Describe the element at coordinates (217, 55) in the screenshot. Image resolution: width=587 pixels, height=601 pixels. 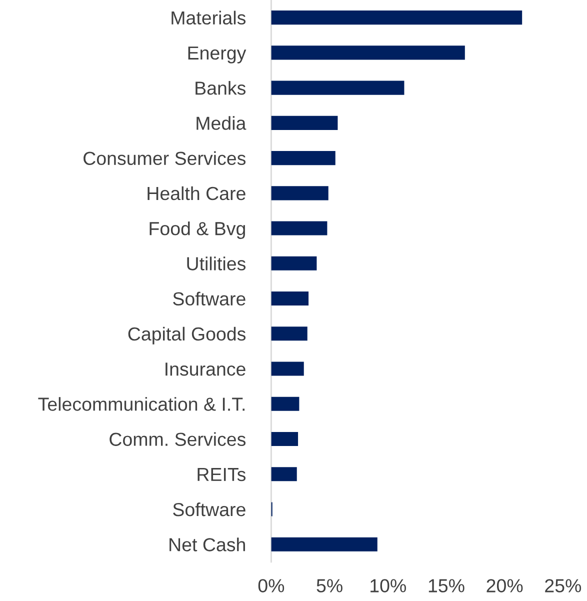
I see `y-tick-label: Energy` at that location.